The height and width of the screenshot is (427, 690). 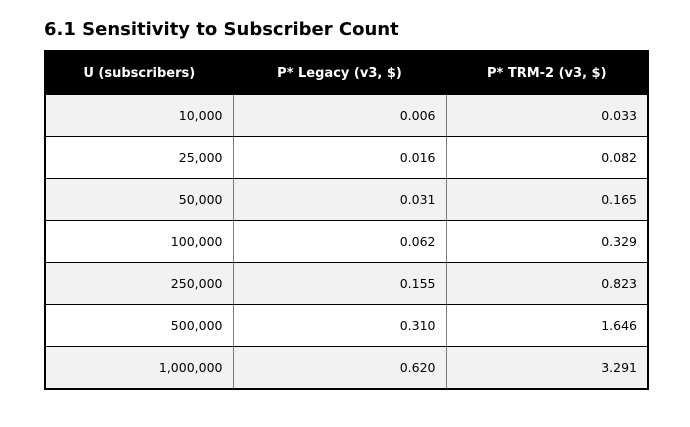 I want to click on table-row: 10,000 0.006 0.033, so click(x=346, y=115).